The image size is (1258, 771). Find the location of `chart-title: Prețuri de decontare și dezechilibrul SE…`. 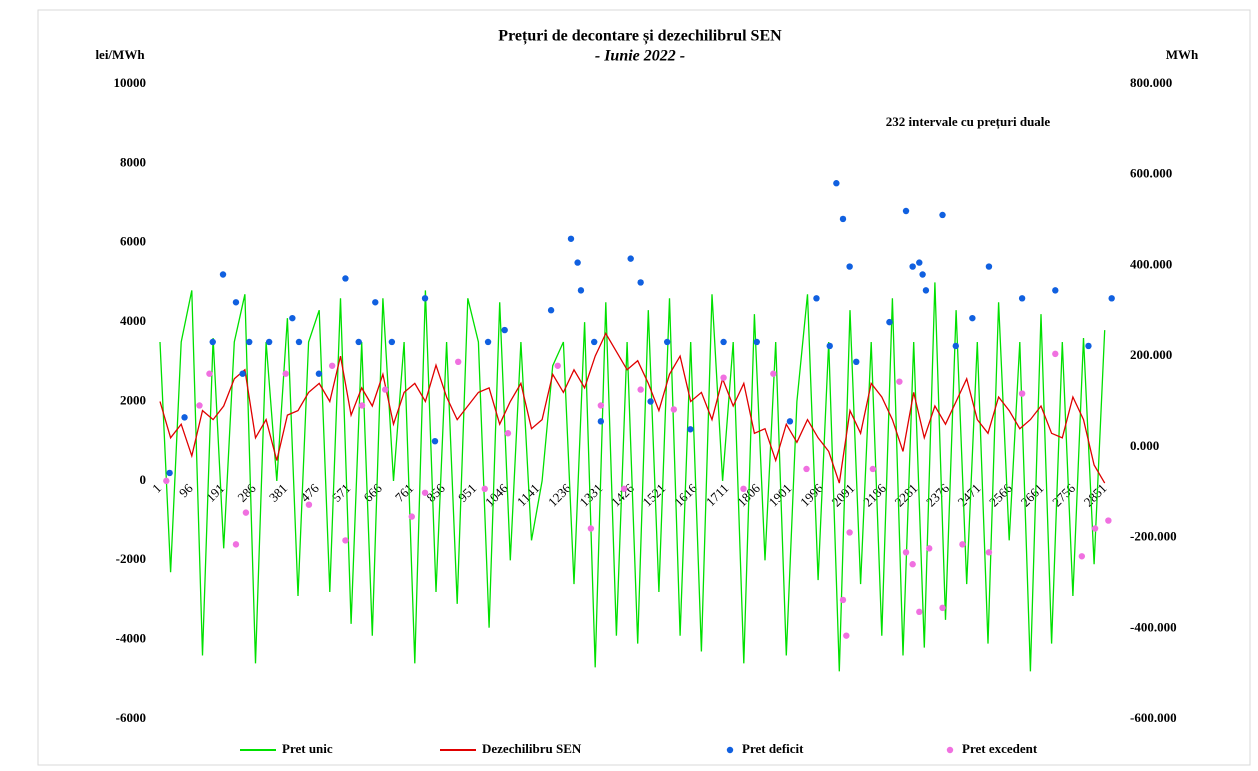

chart-title: Prețuri de decontare și dezechilibrul SE… is located at coordinates (640, 37).